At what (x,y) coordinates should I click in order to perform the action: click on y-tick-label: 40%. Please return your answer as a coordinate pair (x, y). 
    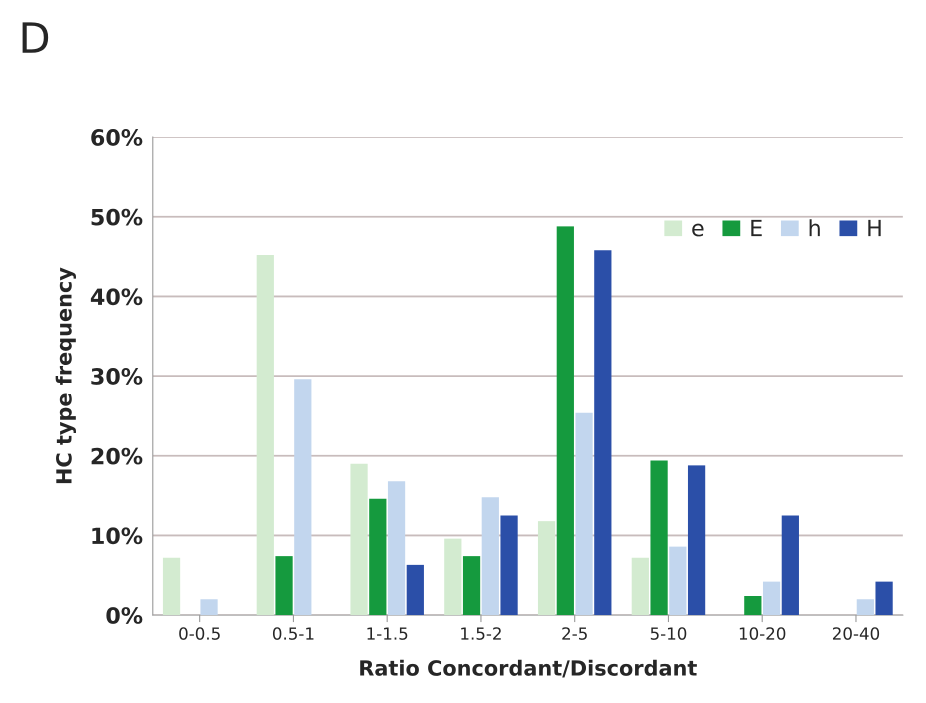
    Looking at the image, I should click on (116, 297).